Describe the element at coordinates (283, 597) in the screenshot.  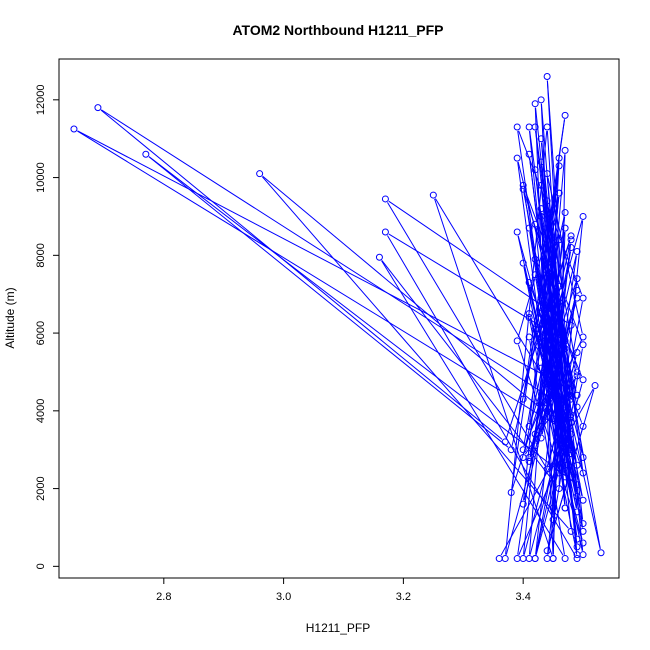
I see `x-tick-label: 3.0` at that location.